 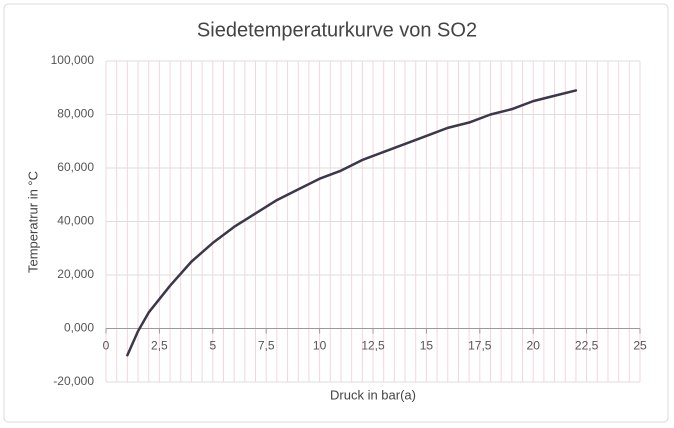 I want to click on y-tick-label: 40,000, so click(x=75, y=221).